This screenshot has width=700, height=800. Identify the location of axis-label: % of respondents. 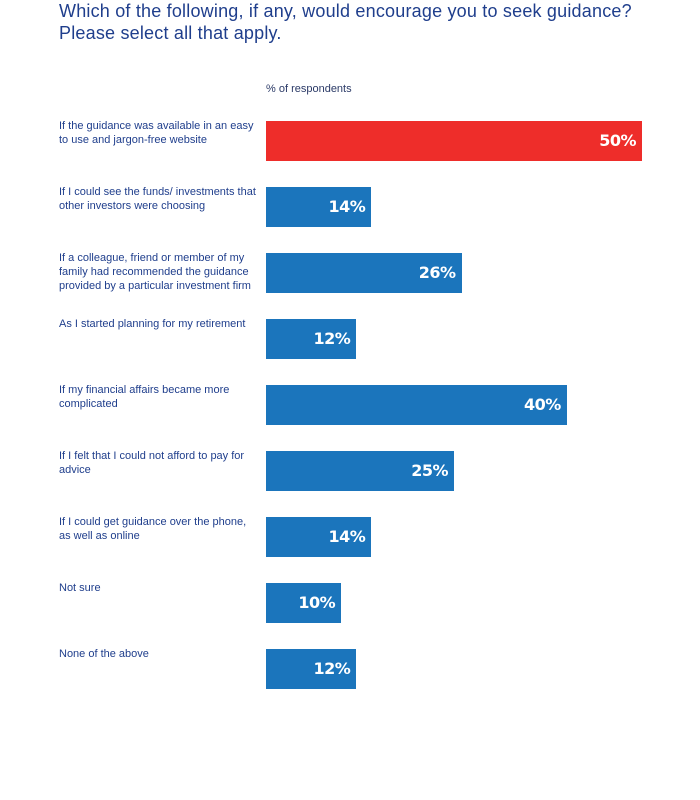
(309, 89).